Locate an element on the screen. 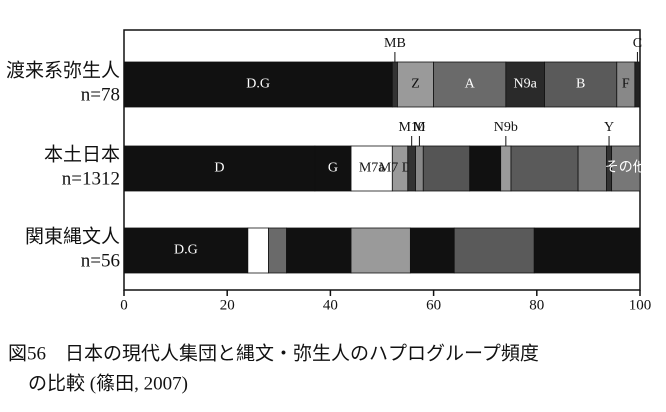  row-name: 関東縄文人 is located at coordinates (72, 236).